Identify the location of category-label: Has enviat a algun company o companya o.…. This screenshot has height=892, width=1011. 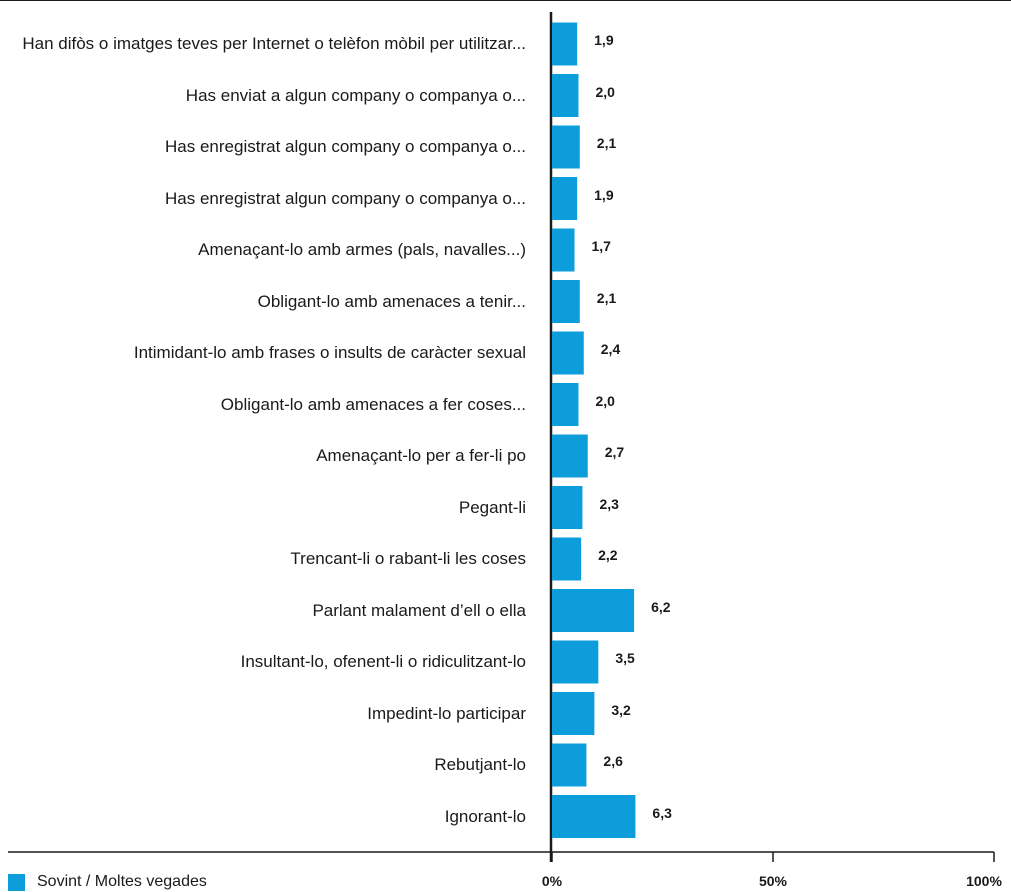
(355, 95).